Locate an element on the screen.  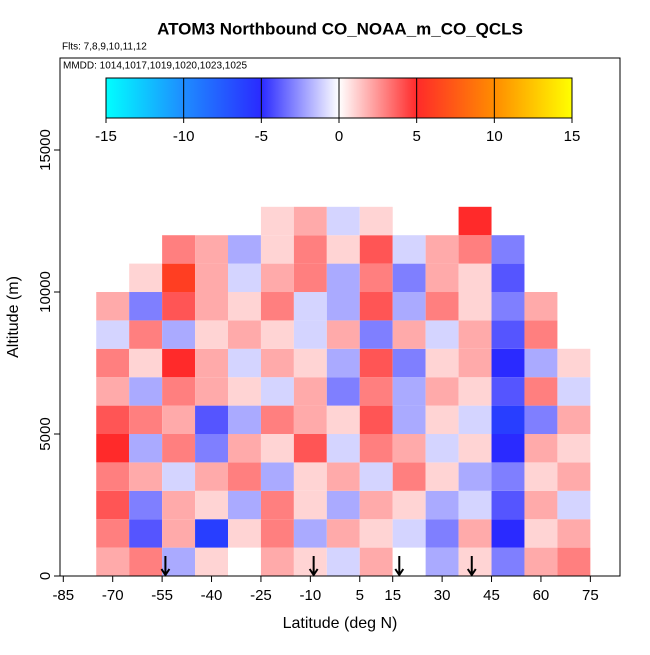
x-tick-label: 5 is located at coordinates (360, 595).